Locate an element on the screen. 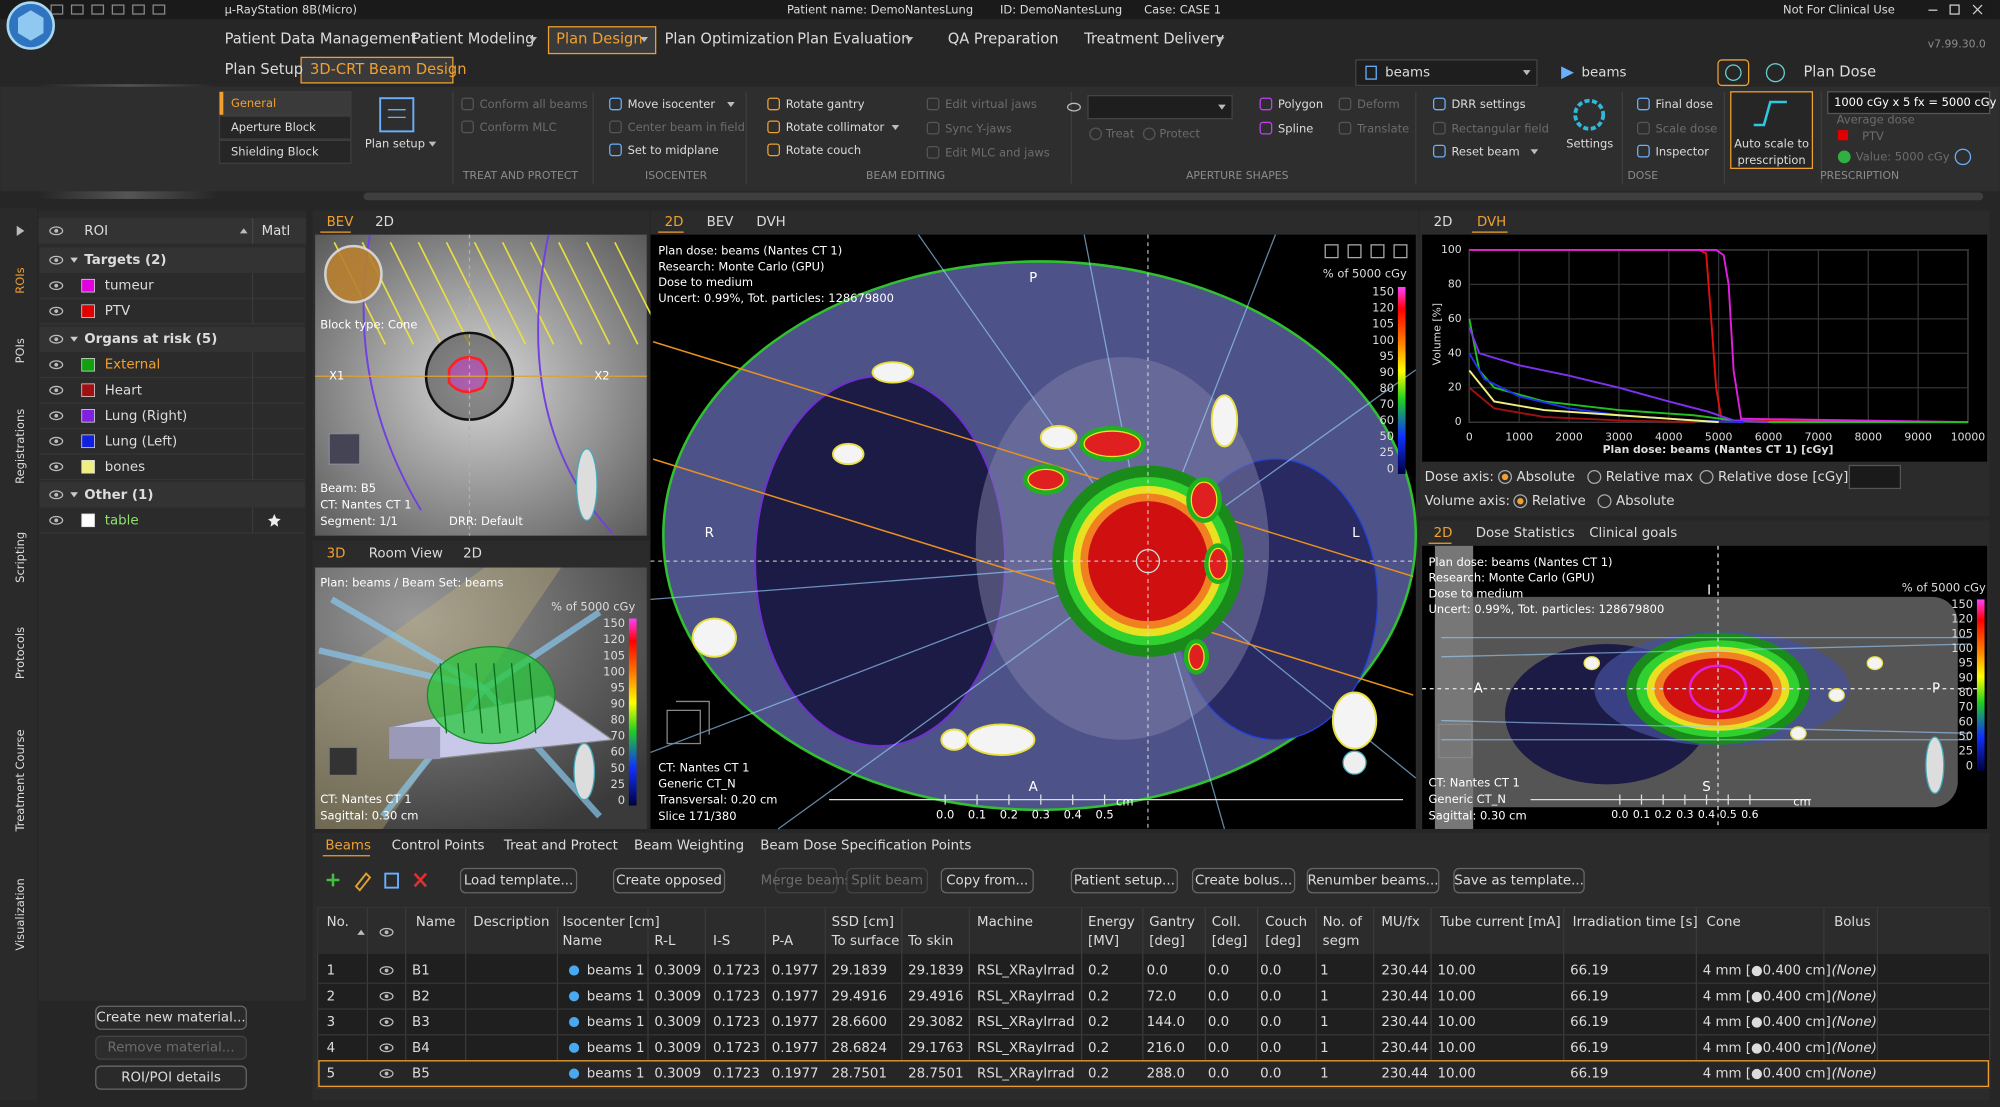 Image resolution: width=2000 pixels, height=1107 pixels. column-header: No. of is located at coordinates (1343, 922).